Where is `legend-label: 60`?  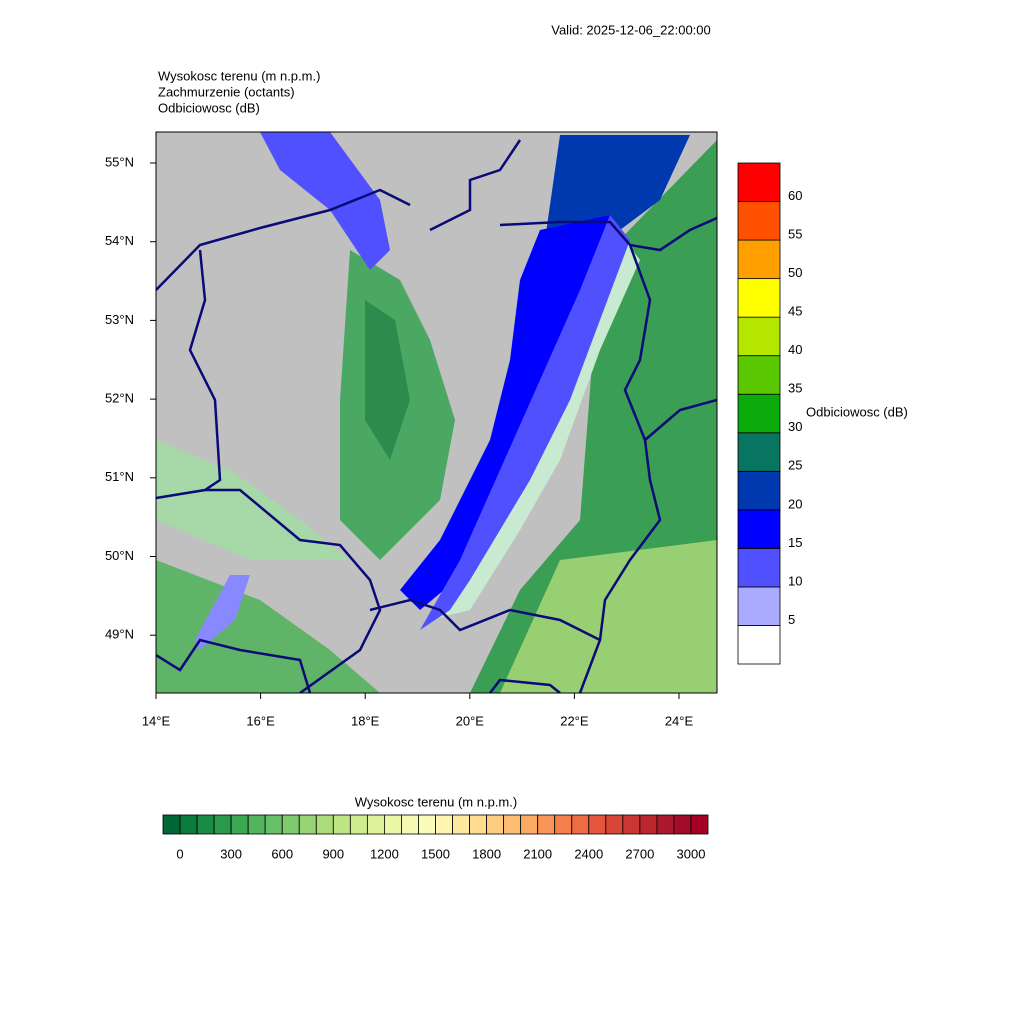
legend-label: 60 is located at coordinates (795, 195).